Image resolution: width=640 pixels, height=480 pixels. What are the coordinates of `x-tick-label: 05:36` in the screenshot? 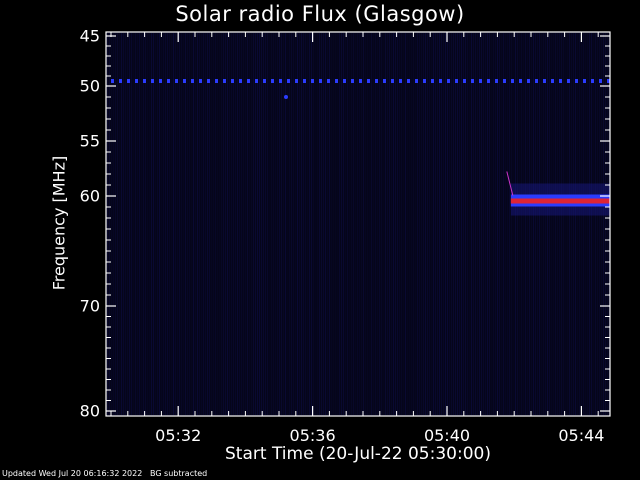 It's located at (312, 435).